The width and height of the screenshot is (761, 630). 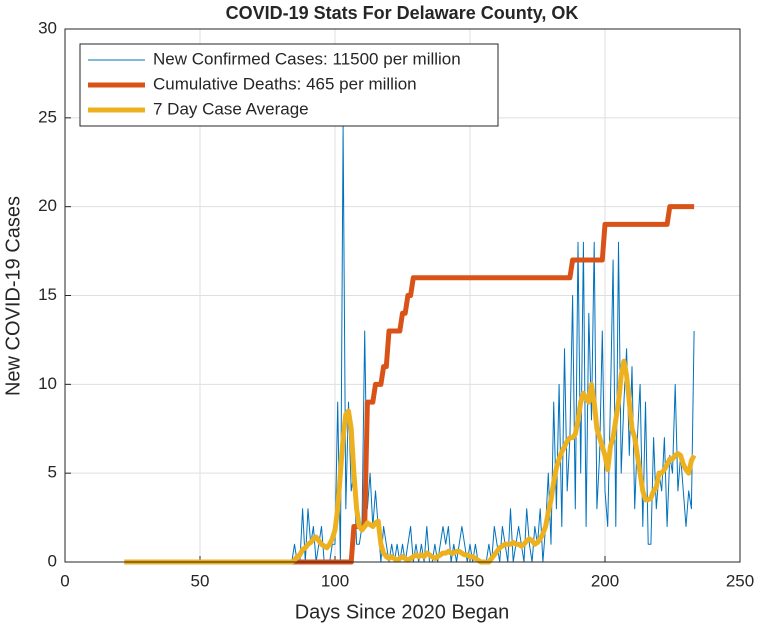 I want to click on x-tick-label: 0, so click(x=64, y=580).